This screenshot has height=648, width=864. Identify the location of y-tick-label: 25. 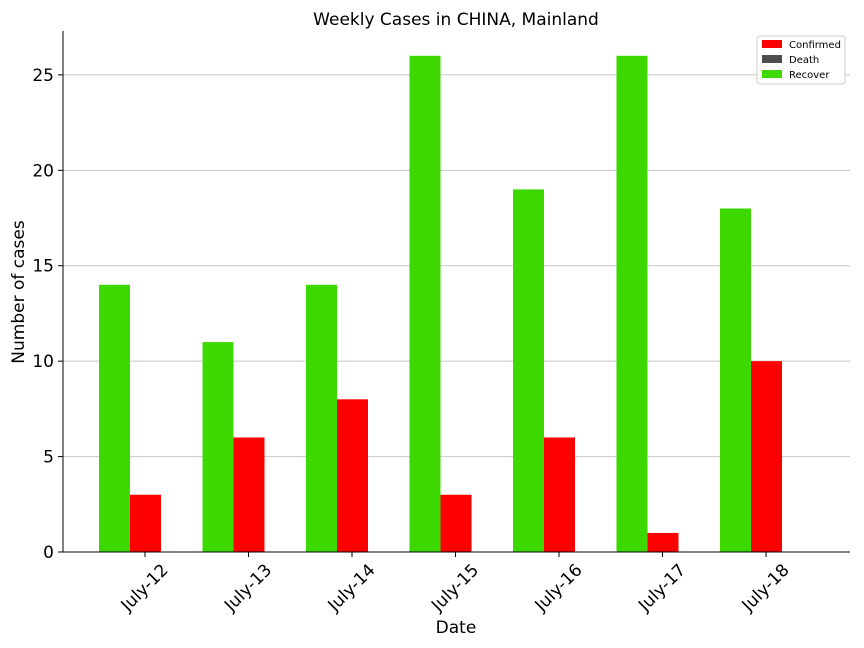
(43, 76).